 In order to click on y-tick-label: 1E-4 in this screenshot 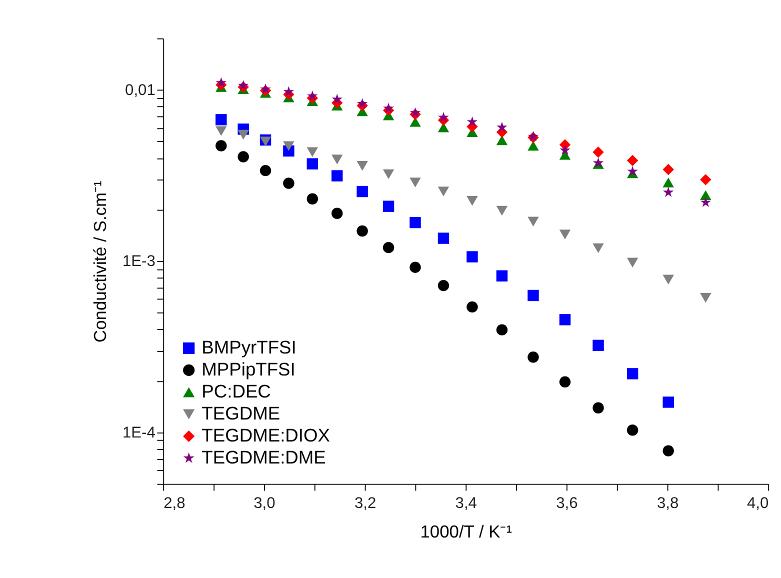, I will do `click(139, 433)`.